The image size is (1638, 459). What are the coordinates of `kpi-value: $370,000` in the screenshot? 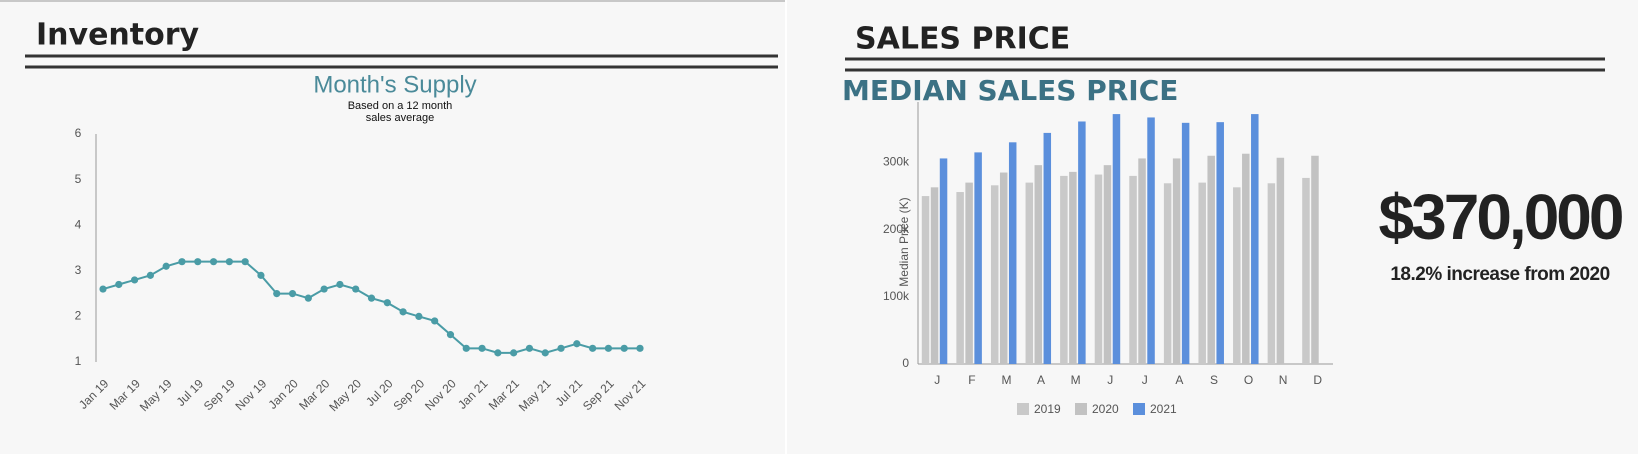 It's located at (1500, 217).